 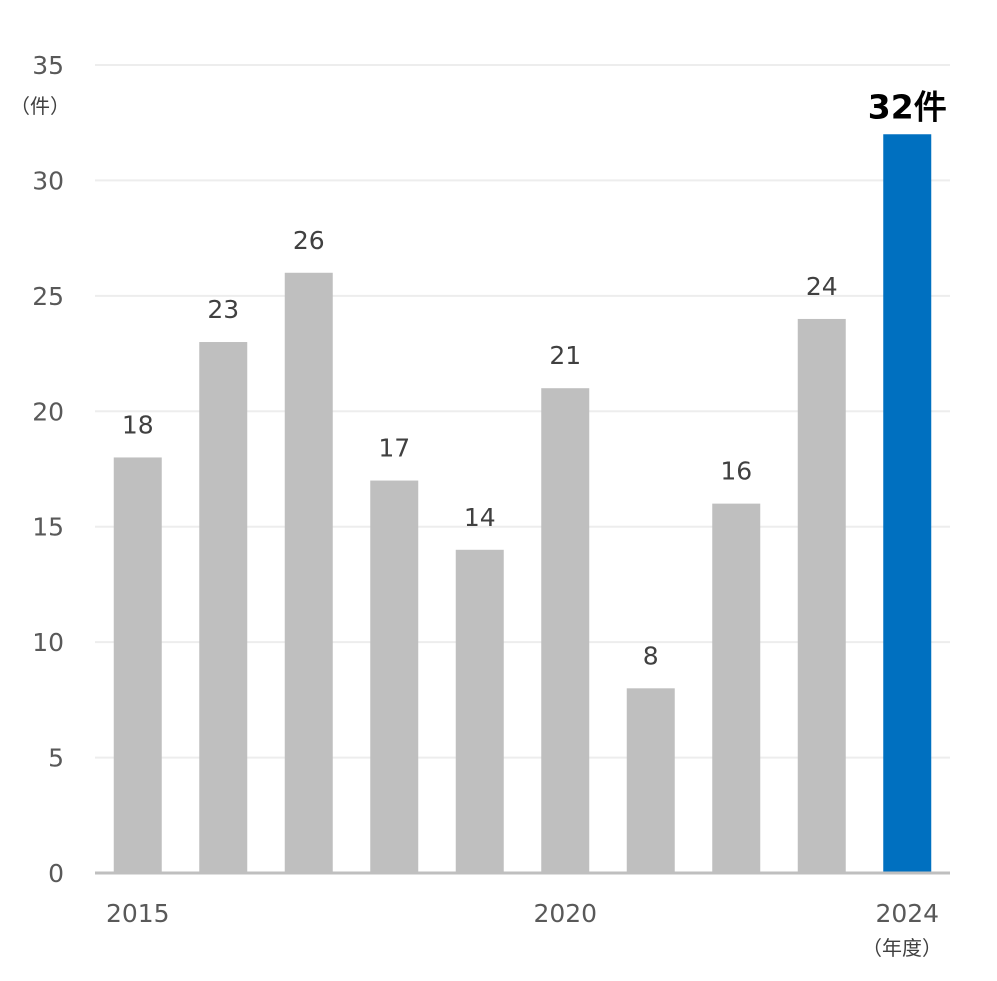 What do you see at coordinates (48, 180) in the screenshot?
I see `y-tick-label: 30` at bounding box center [48, 180].